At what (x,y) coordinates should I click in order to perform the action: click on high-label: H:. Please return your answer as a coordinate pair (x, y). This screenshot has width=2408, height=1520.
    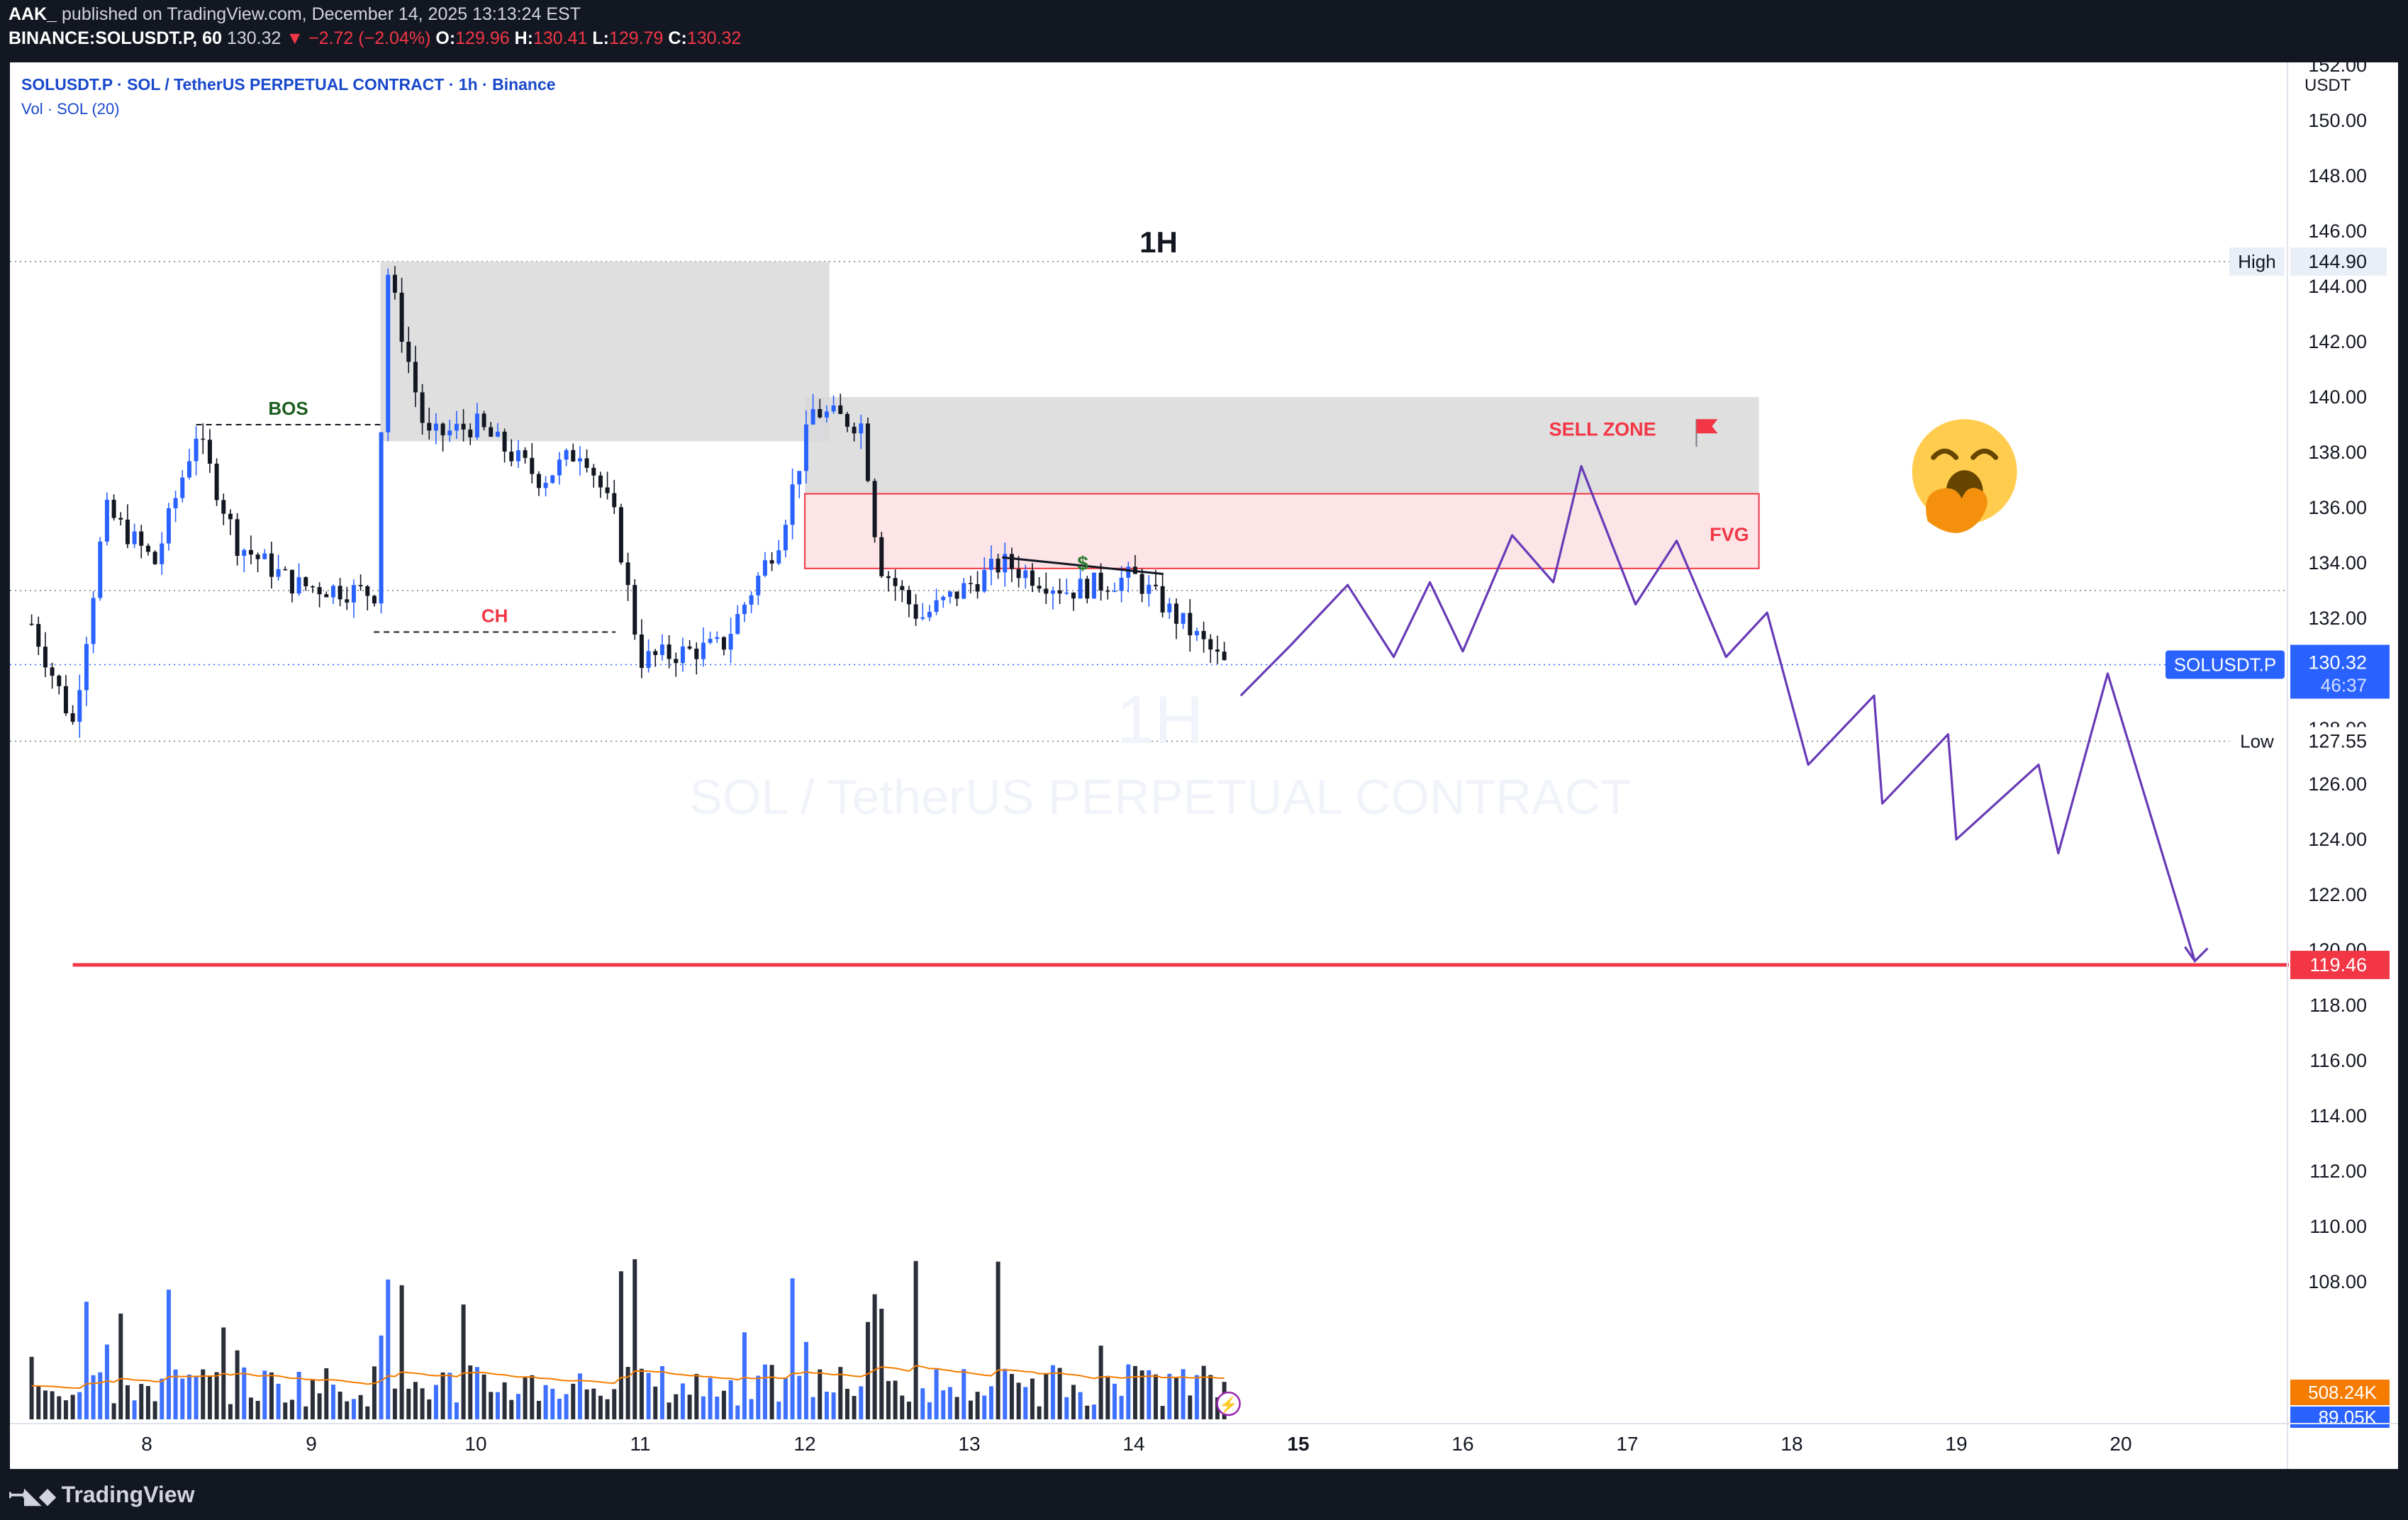
    Looking at the image, I should click on (523, 38).